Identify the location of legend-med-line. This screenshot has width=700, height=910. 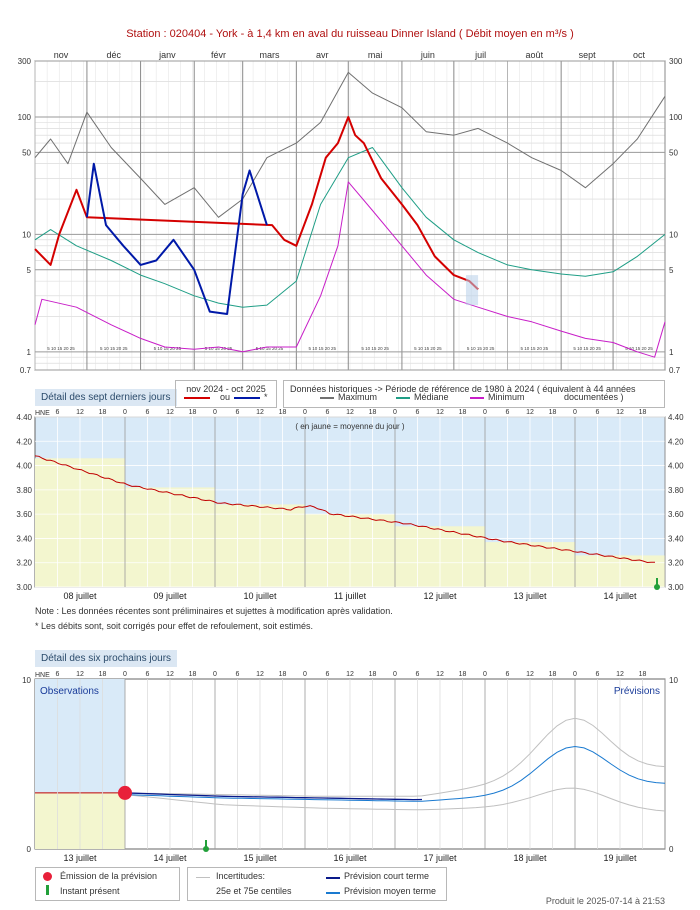
(403, 398).